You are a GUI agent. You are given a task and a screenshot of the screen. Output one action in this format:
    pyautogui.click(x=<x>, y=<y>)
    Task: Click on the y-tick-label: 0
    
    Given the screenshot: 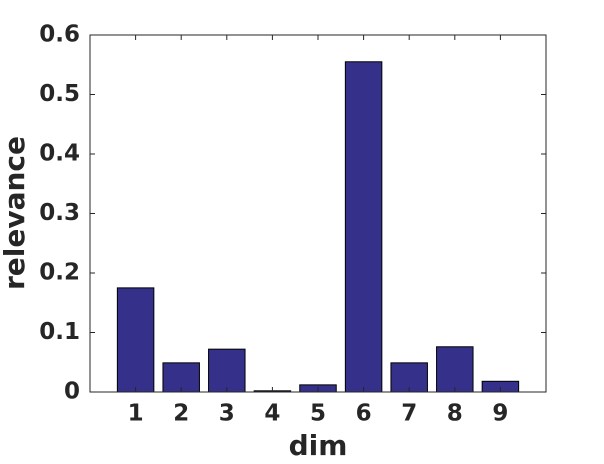 What is the action you would take?
    pyautogui.click(x=72, y=392)
    